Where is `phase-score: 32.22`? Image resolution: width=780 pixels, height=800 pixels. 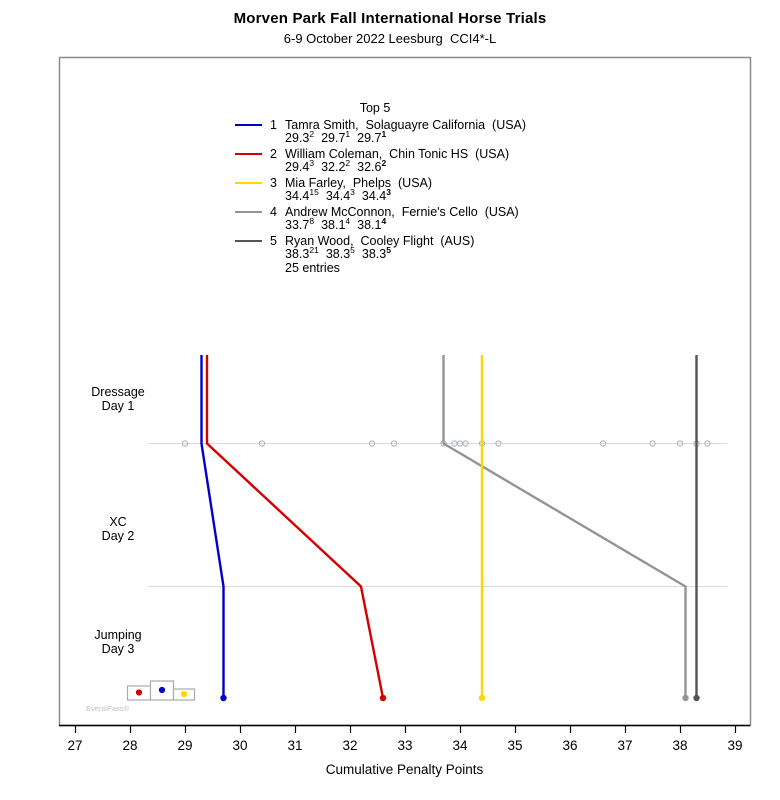
phase-score: 32.22 is located at coordinates (336, 165).